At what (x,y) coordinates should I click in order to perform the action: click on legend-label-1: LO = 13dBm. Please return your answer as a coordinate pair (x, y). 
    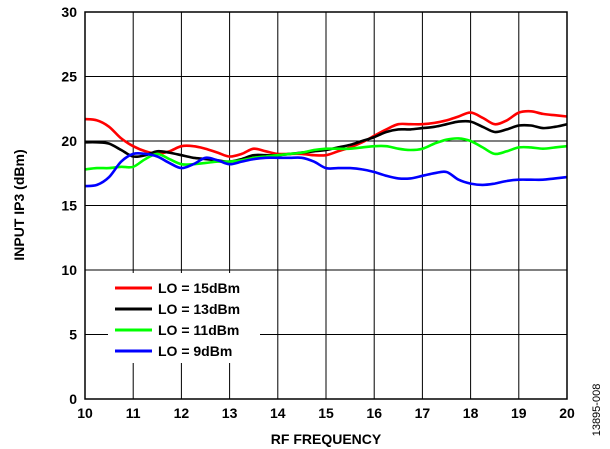
    Looking at the image, I should click on (199, 309).